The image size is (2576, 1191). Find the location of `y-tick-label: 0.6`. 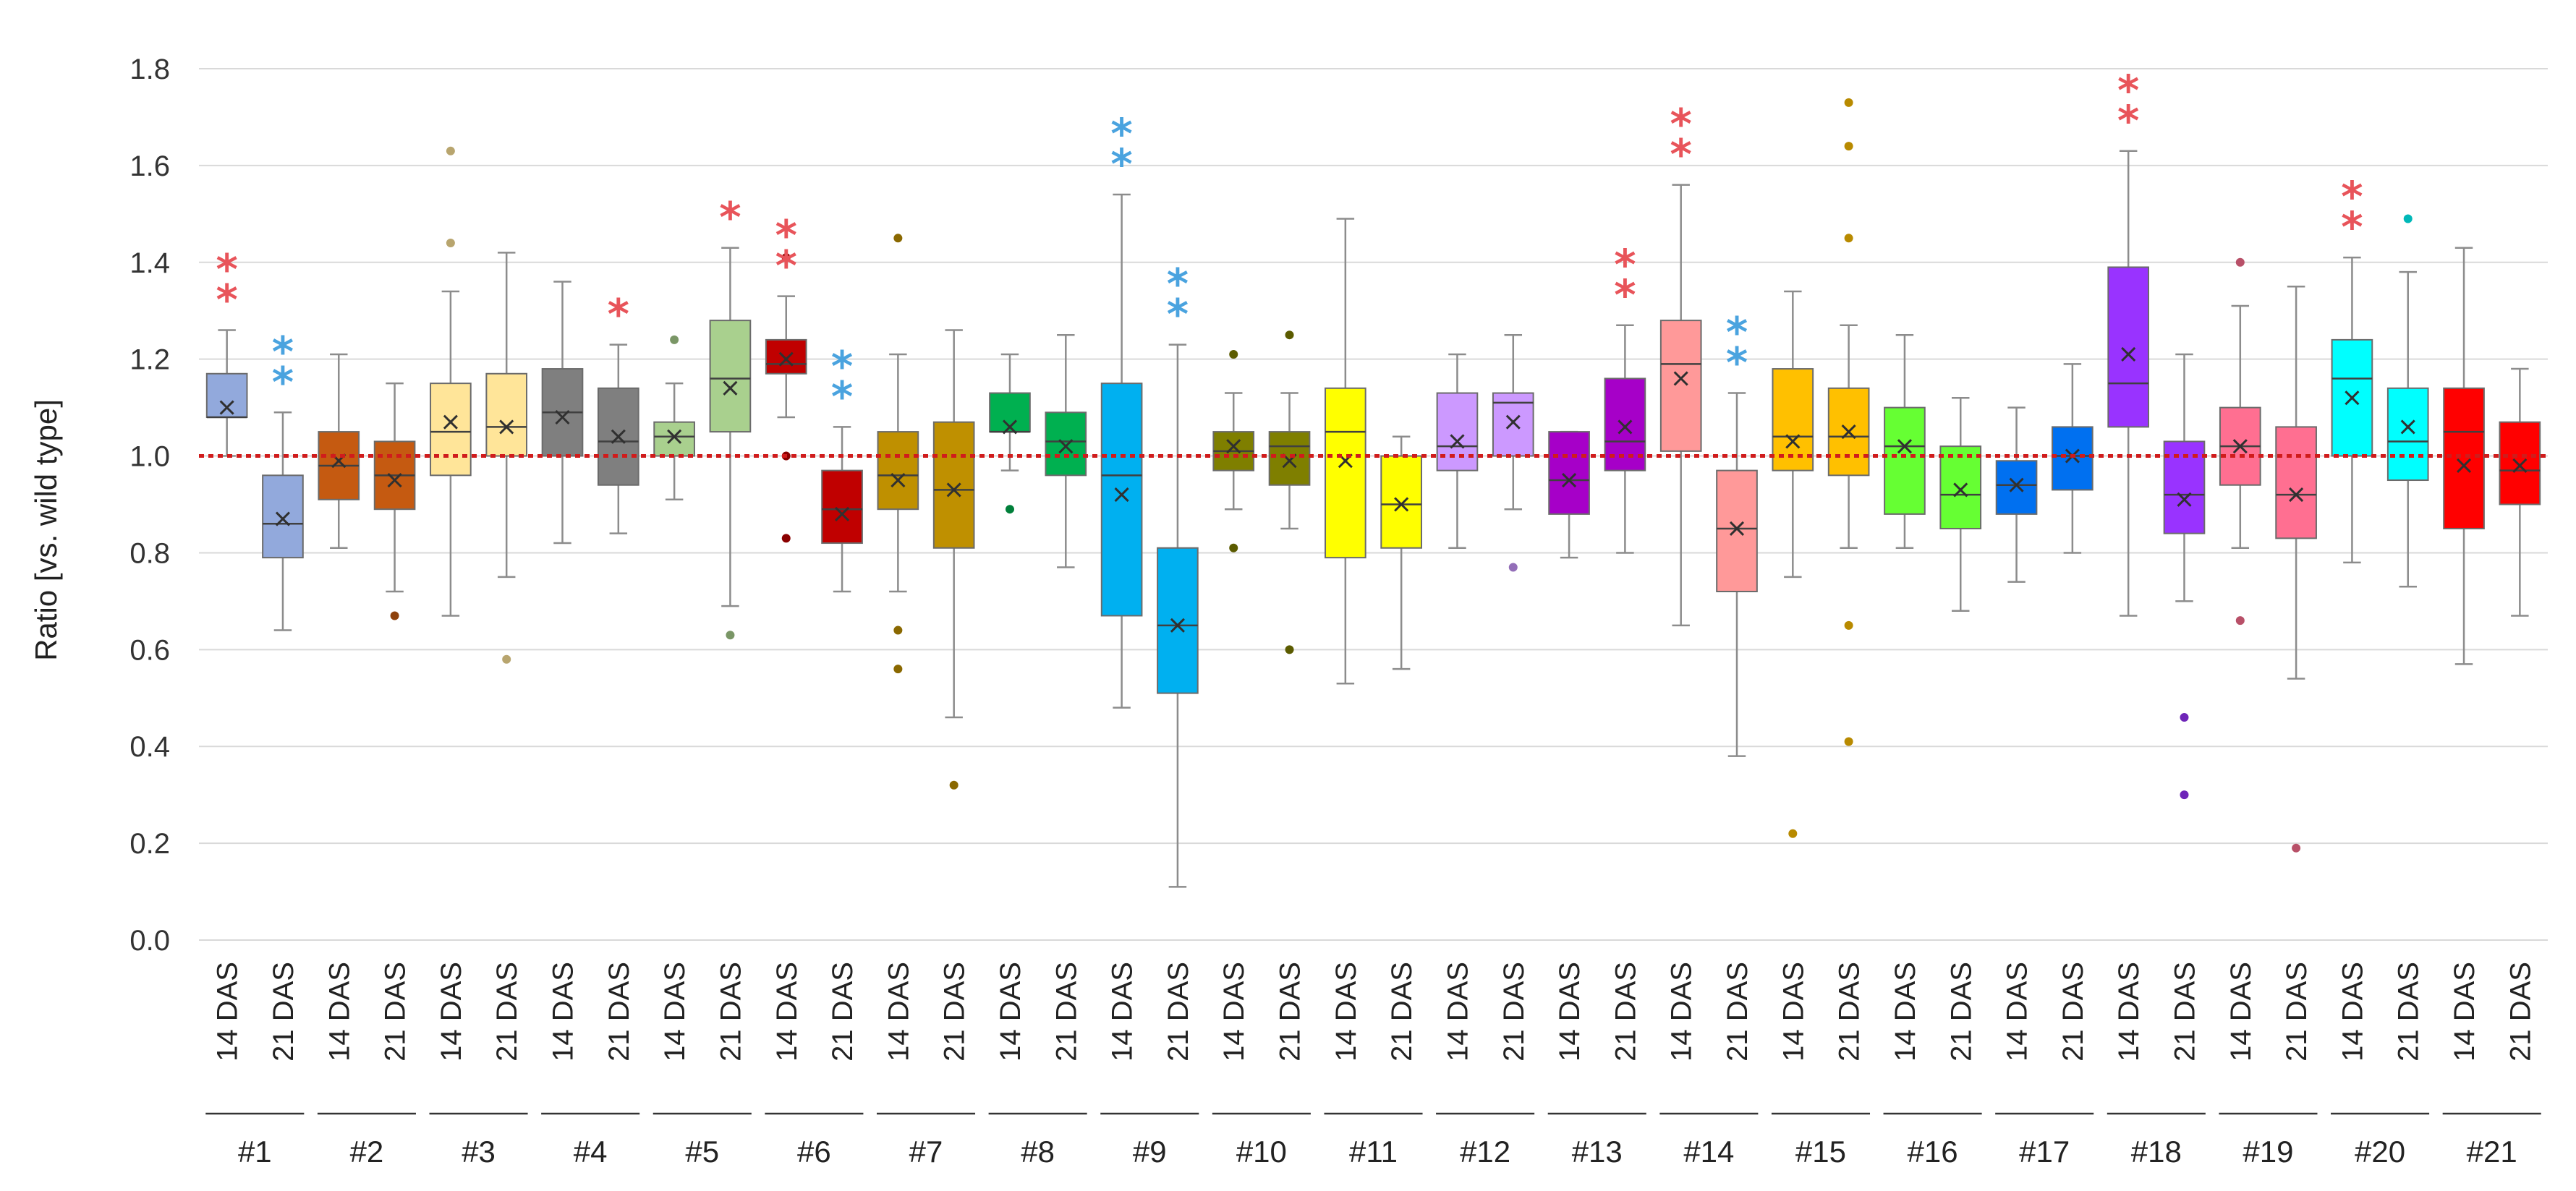

y-tick-label: 0.6 is located at coordinates (149, 650).